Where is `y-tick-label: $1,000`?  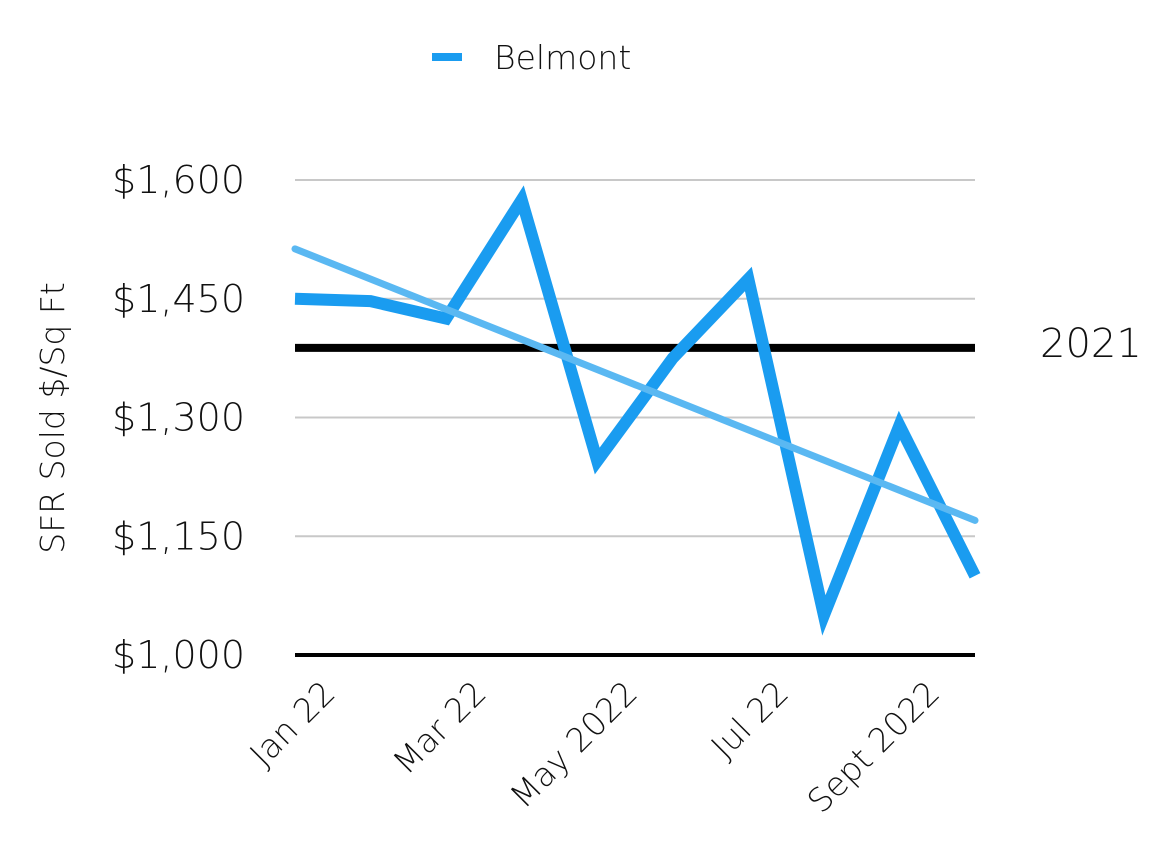
y-tick-label: $1,000 is located at coordinates (178, 655).